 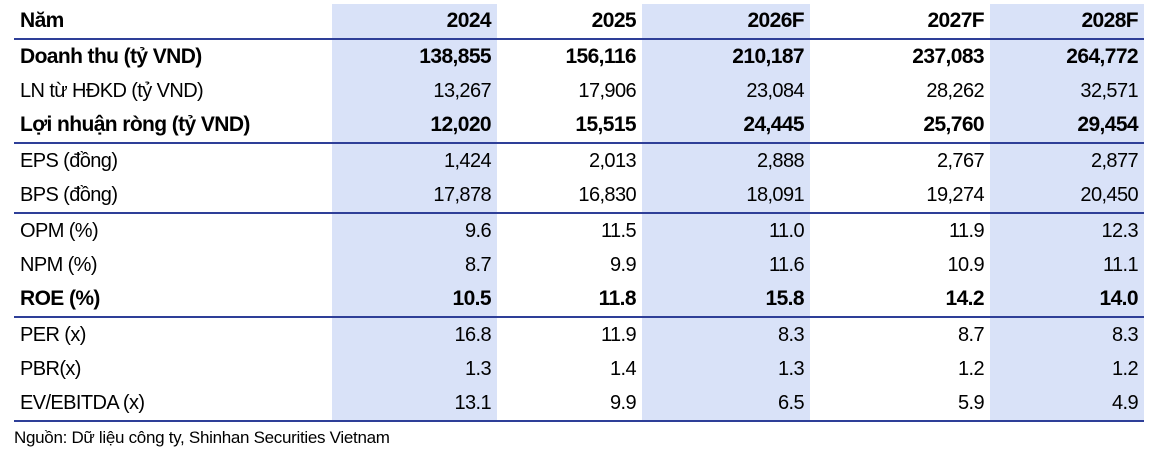 I want to click on cell: 25,760, so click(x=900, y=126).